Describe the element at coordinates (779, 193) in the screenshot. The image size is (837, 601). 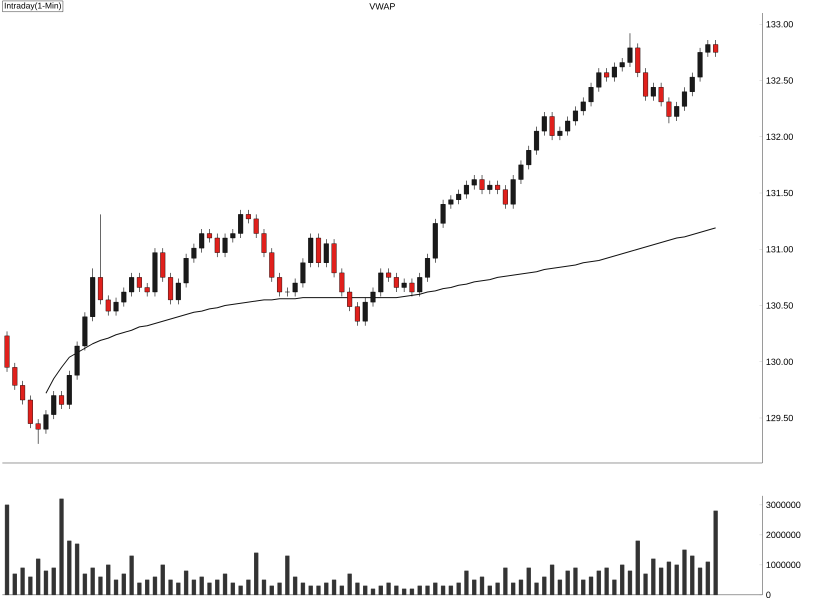
I see `y-tick-label: 131.50` at that location.